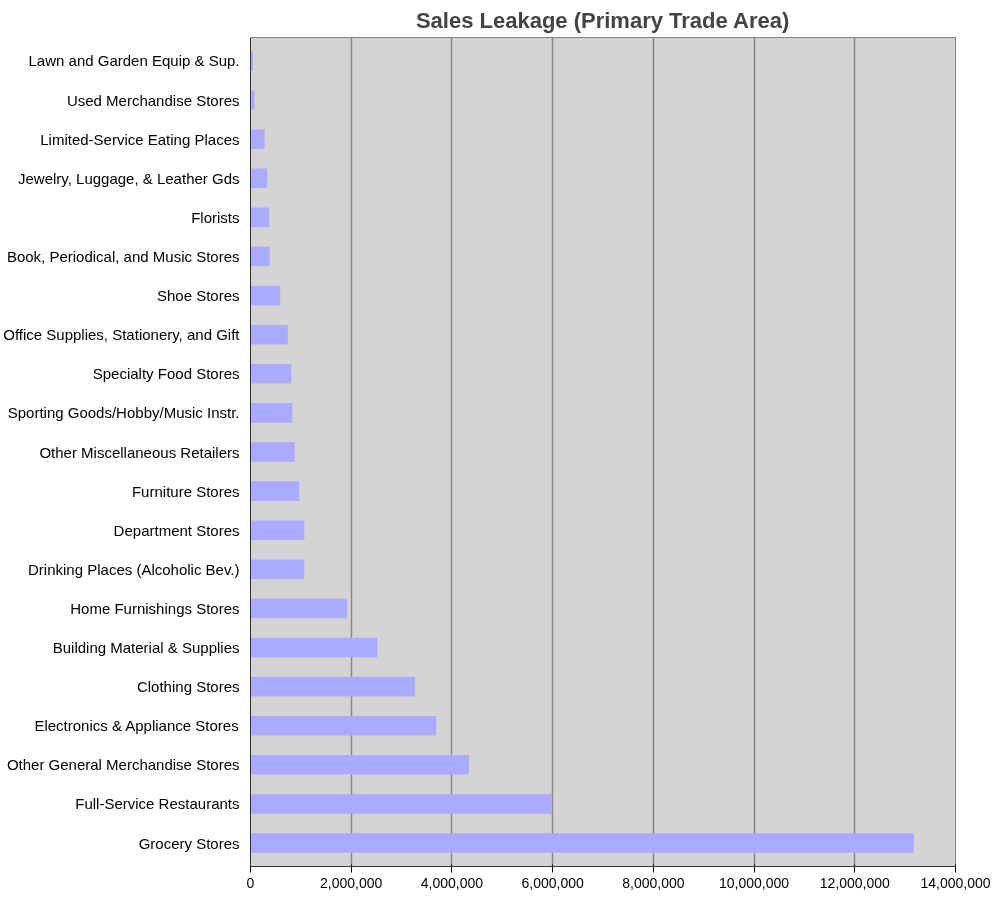 Image resolution: width=1003 pixels, height=900 pixels. What do you see at coordinates (176, 530) in the screenshot?
I see `y-tick-label: Department Stores` at bounding box center [176, 530].